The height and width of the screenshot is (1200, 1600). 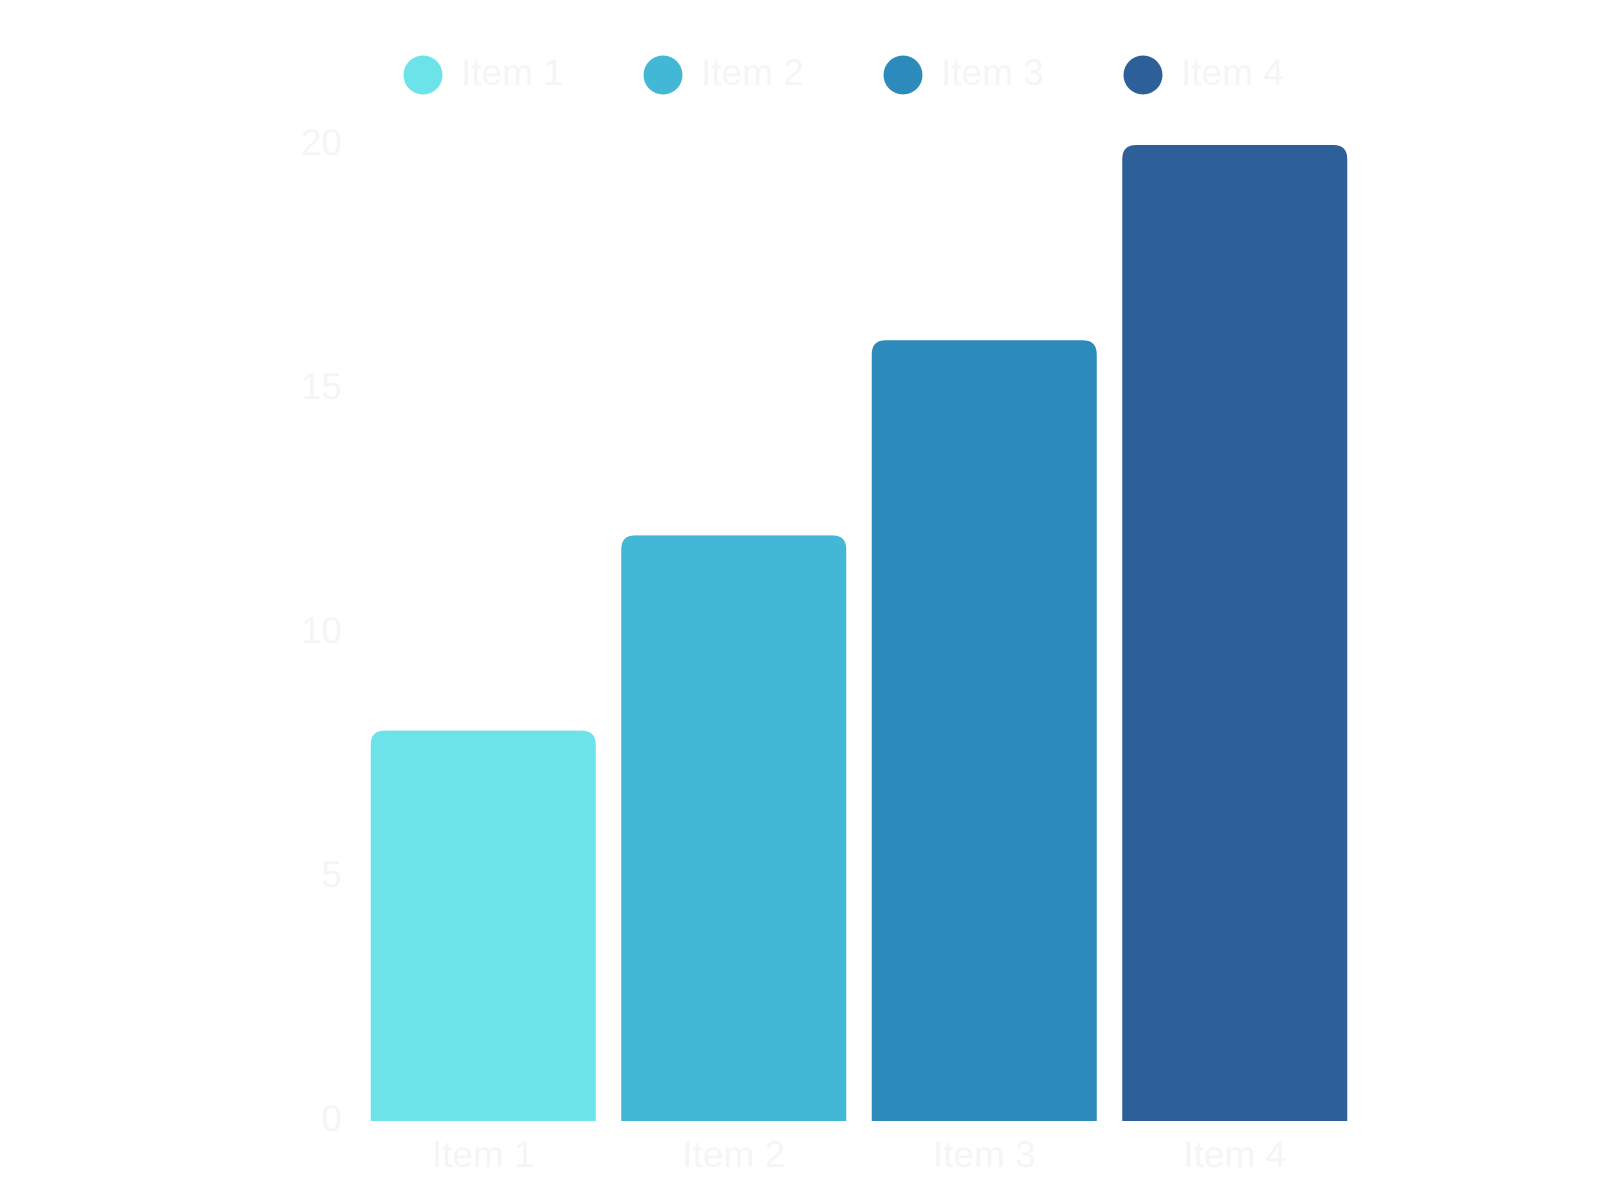 I want to click on x-tick-label: Item 2, so click(x=733, y=1154).